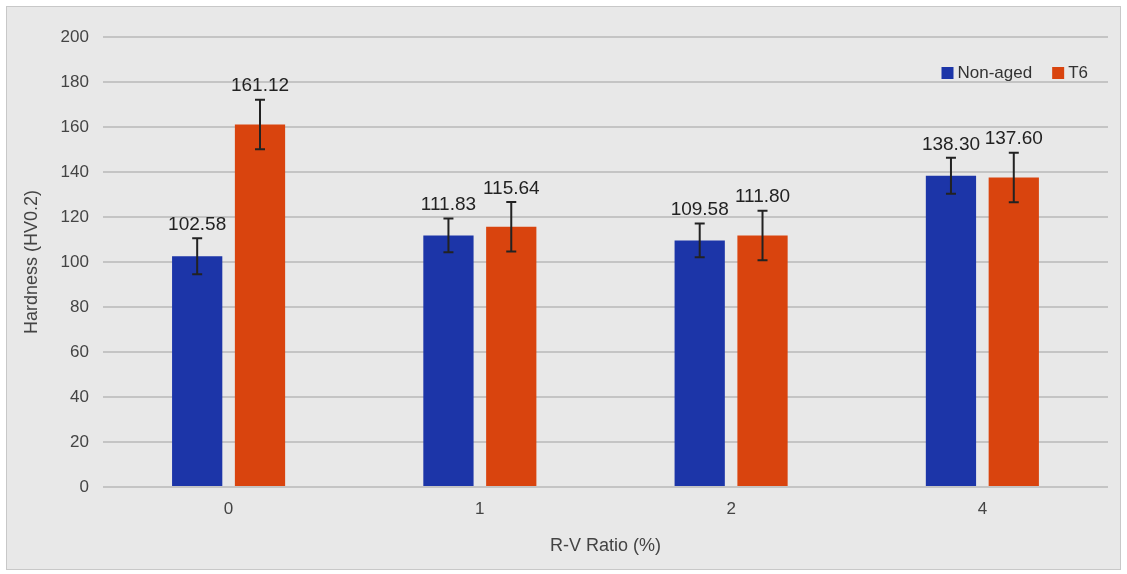 The width and height of the screenshot is (1127, 574). I want to click on y-tick-label: 80, so click(79, 306).